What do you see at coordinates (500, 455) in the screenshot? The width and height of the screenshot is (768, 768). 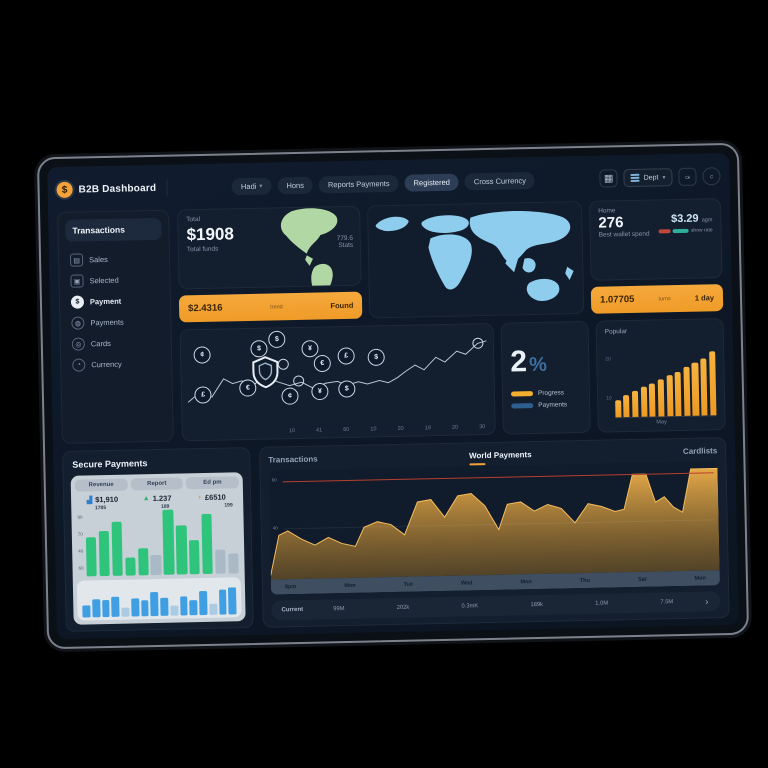 I see `tab-world-payments: World Payments` at bounding box center [500, 455].